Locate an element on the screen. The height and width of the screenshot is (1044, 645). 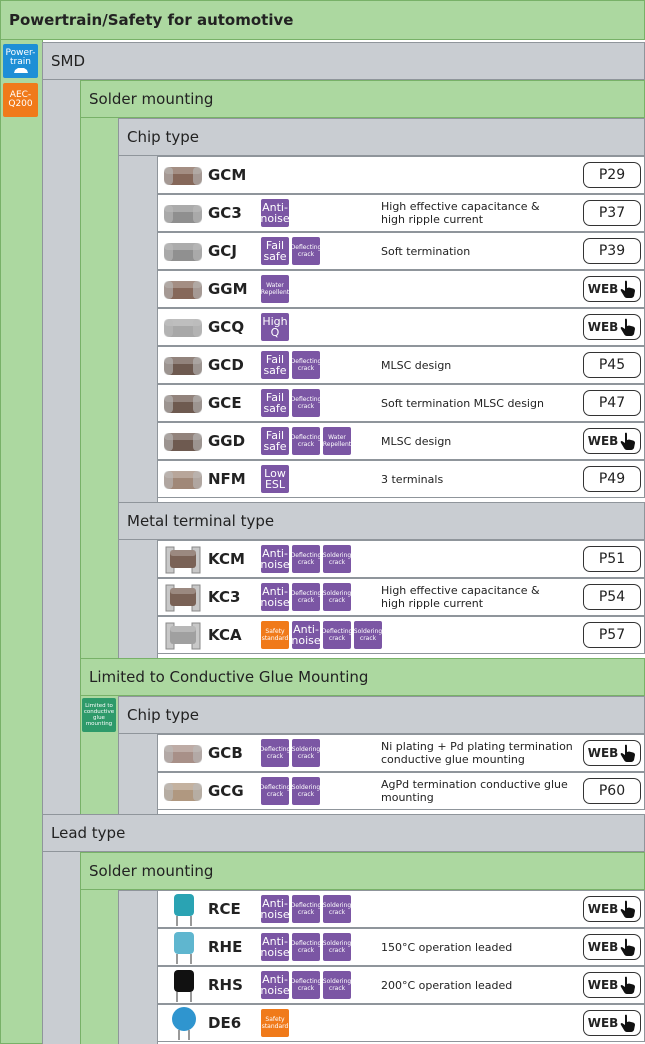
page-link: P60 is located at coordinates (612, 791).